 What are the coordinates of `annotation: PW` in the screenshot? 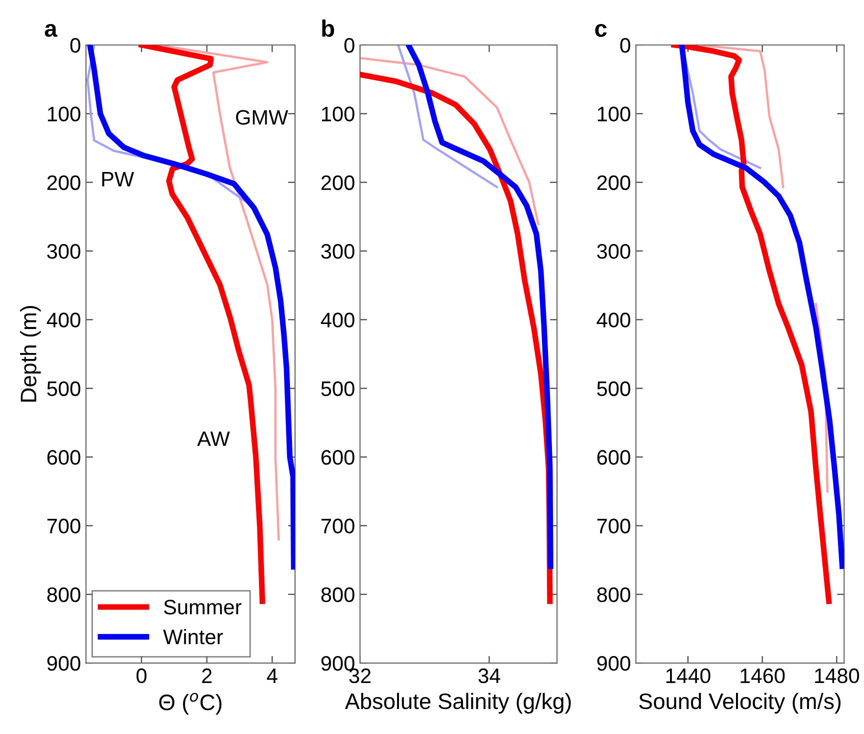 It's located at (118, 179).